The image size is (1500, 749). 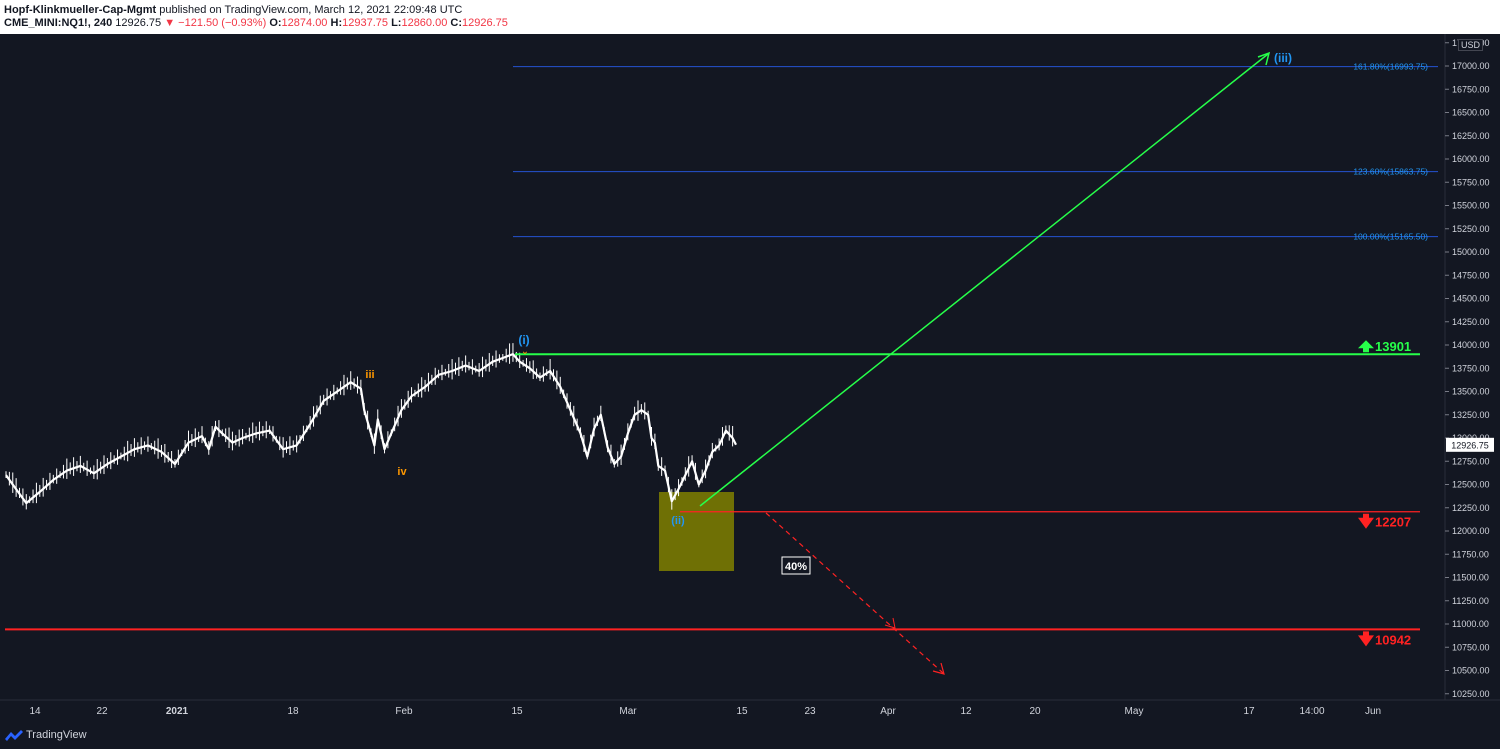 What do you see at coordinates (1471, 136) in the screenshot?
I see `y-tick-label: 16250.00` at bounding box center [1471, 136].